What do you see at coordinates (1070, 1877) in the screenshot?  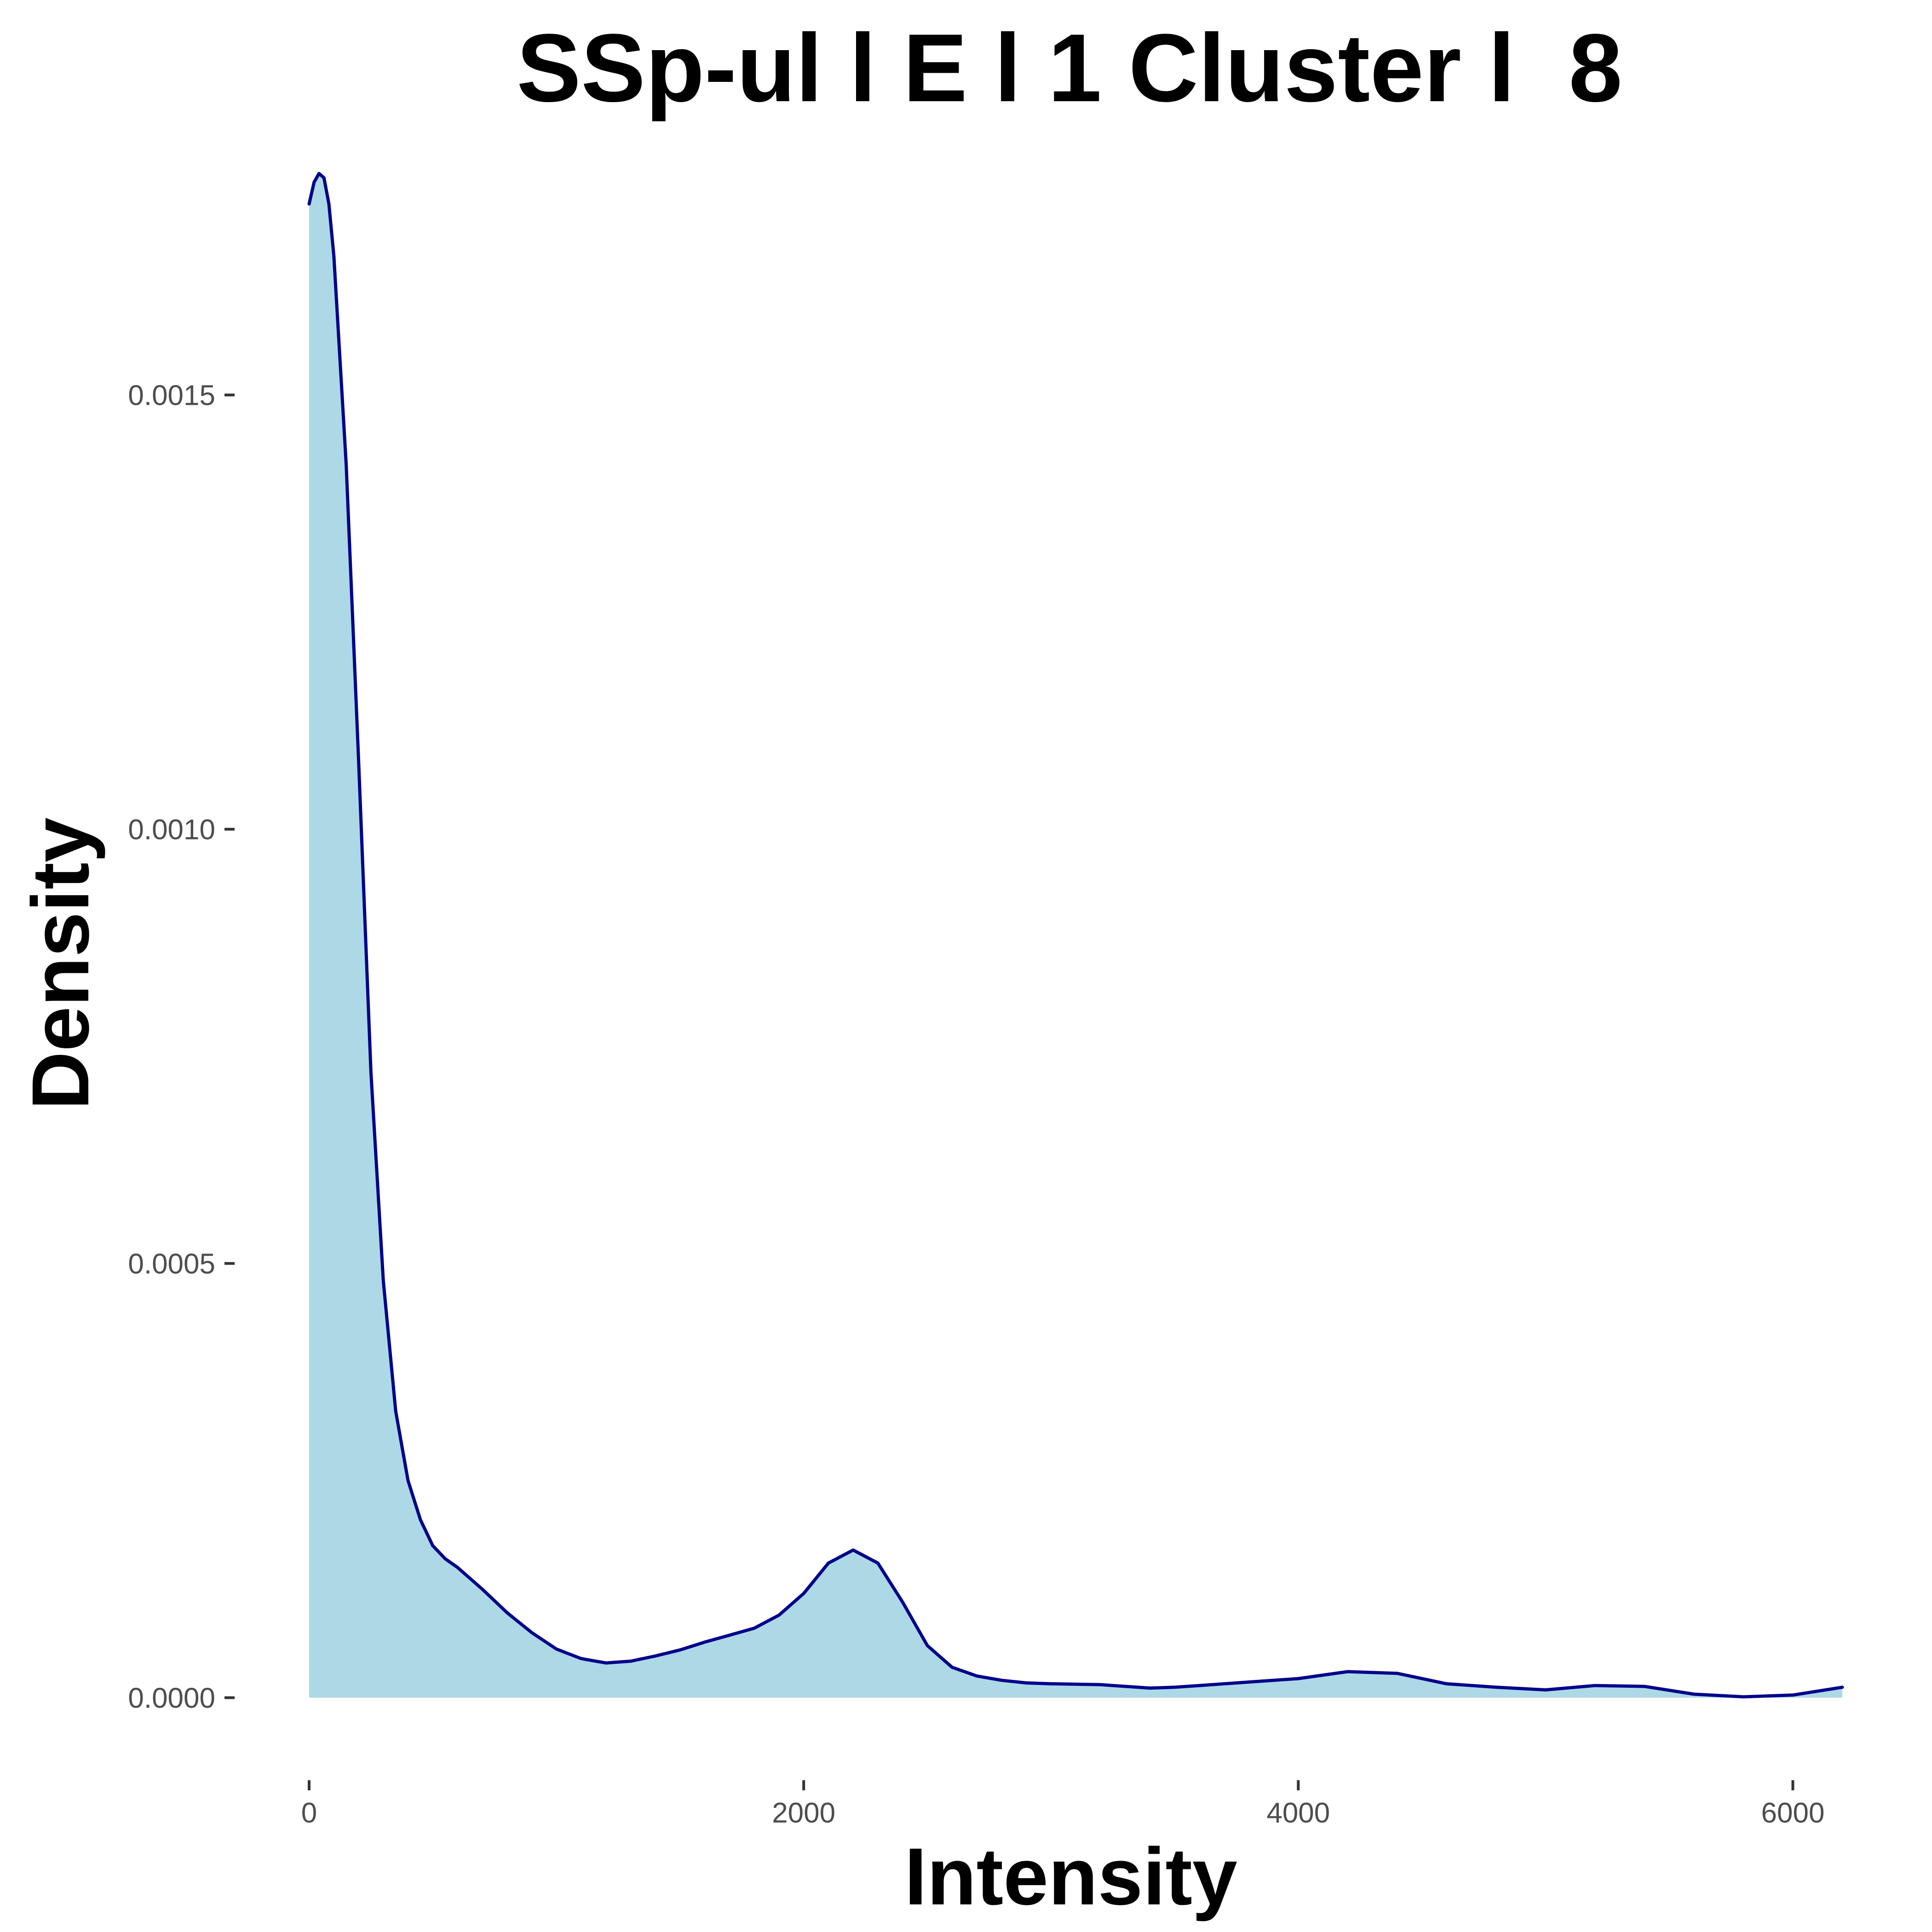 I see `x-axis-title: Intensity` at bounding box center [1070, 1877].